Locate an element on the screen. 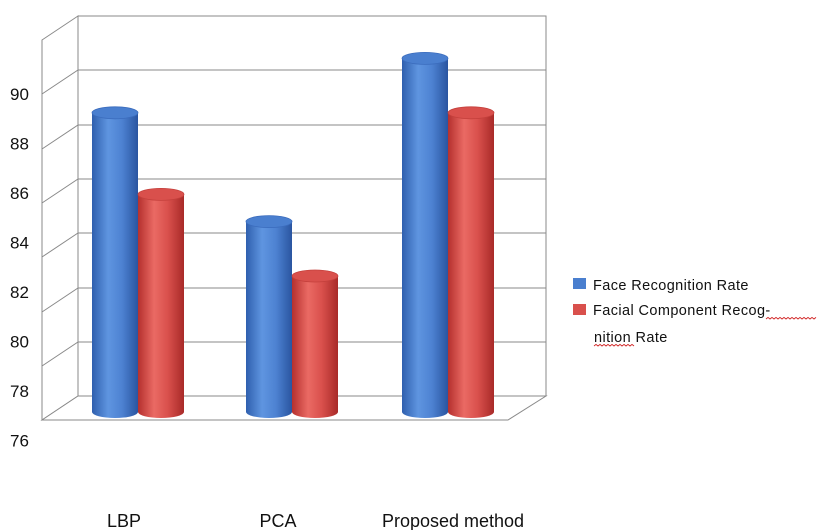  legend-label-line: Face Recognition Rate is located at coordinates (671, 286).